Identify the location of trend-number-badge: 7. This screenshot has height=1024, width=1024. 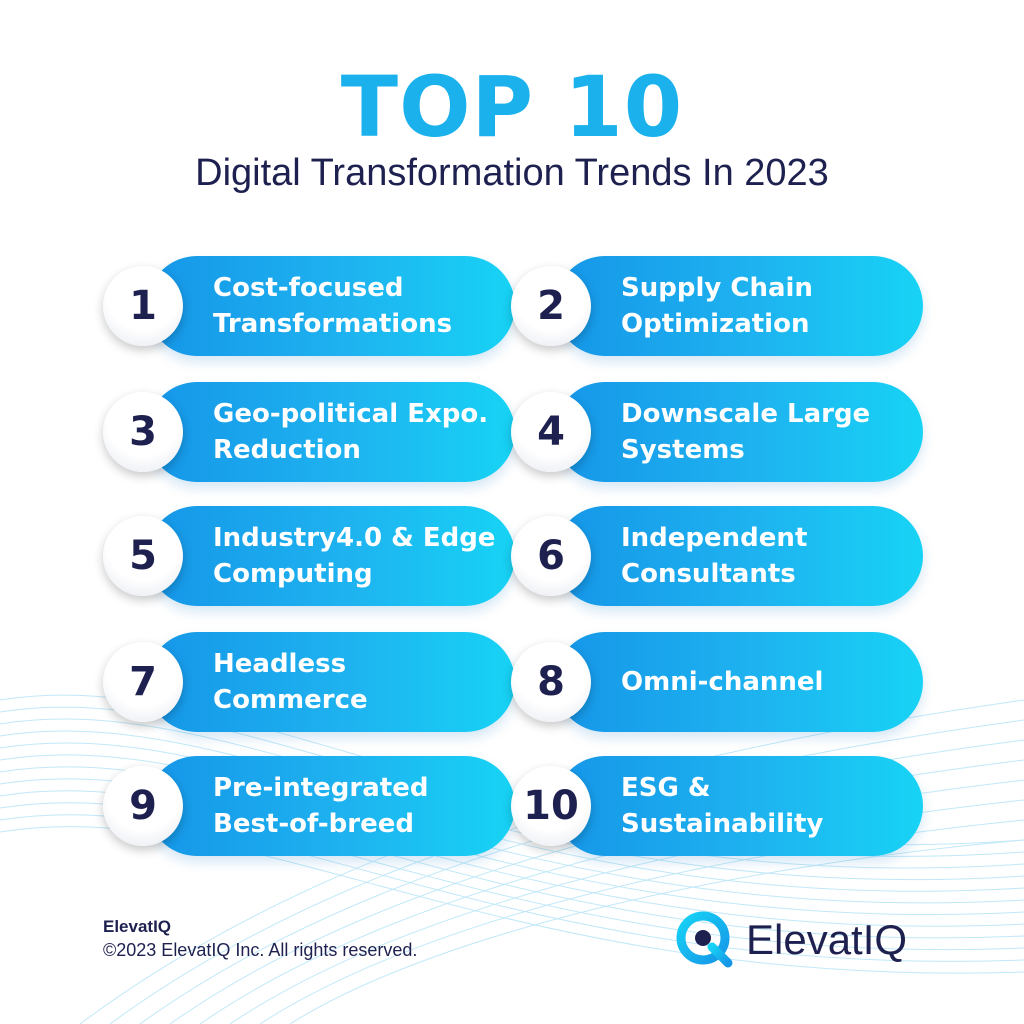
(143, 682).